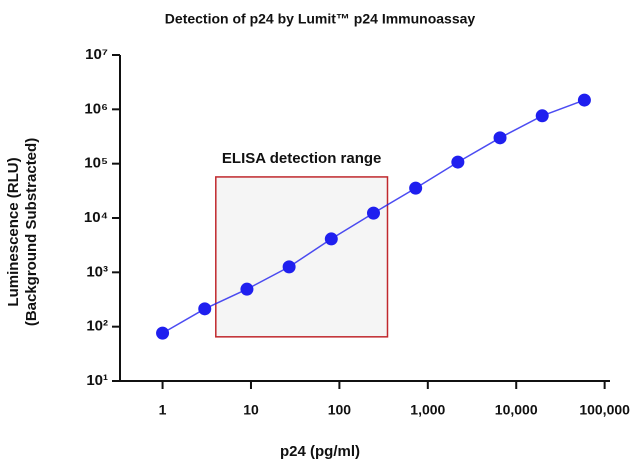 The height and width of the screenshot is (474, 640). What do you see at coordinates (96, 54) in the screenshot?
I see `y-tick-label: 10⁷` at bounding box center [96, 54].